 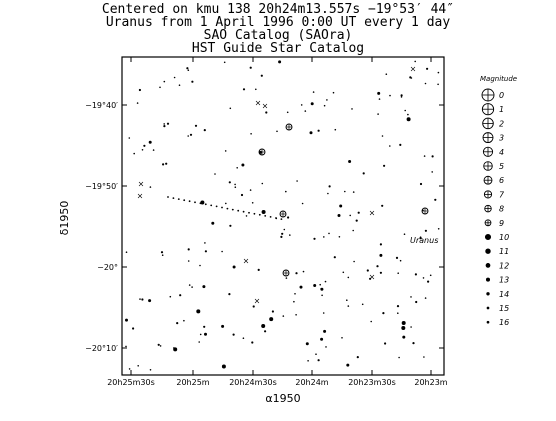 What do you see at coordinates (424, 240) in the screenshot?
I see `annotation-uranus: Uranus` at bounding box center [424, 240].